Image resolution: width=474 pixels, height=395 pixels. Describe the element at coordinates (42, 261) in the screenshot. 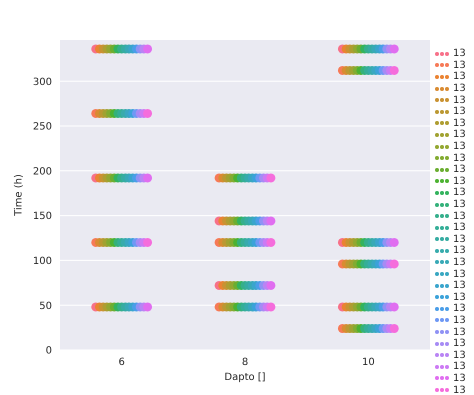

I see `y-tick-label: 100` at that location.